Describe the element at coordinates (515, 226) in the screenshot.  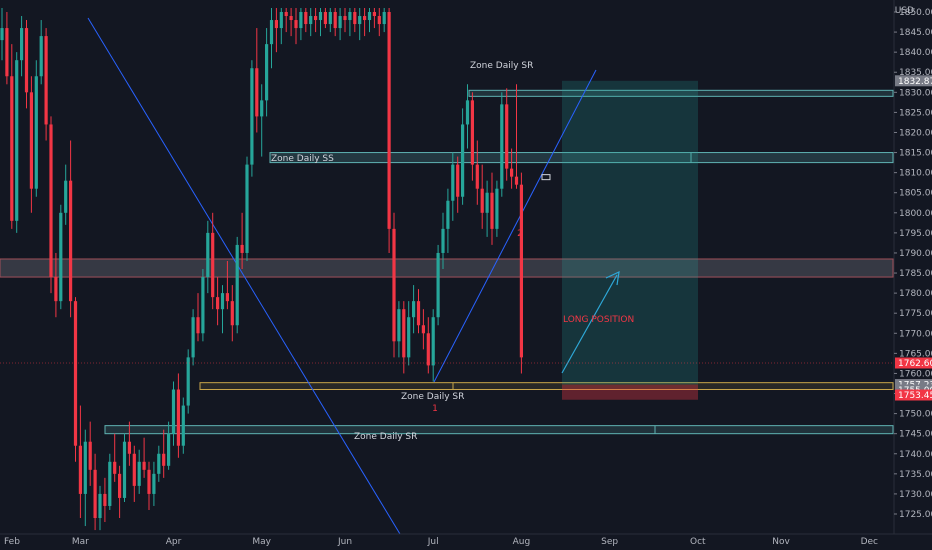
I see `trendline-ascending` at that location.